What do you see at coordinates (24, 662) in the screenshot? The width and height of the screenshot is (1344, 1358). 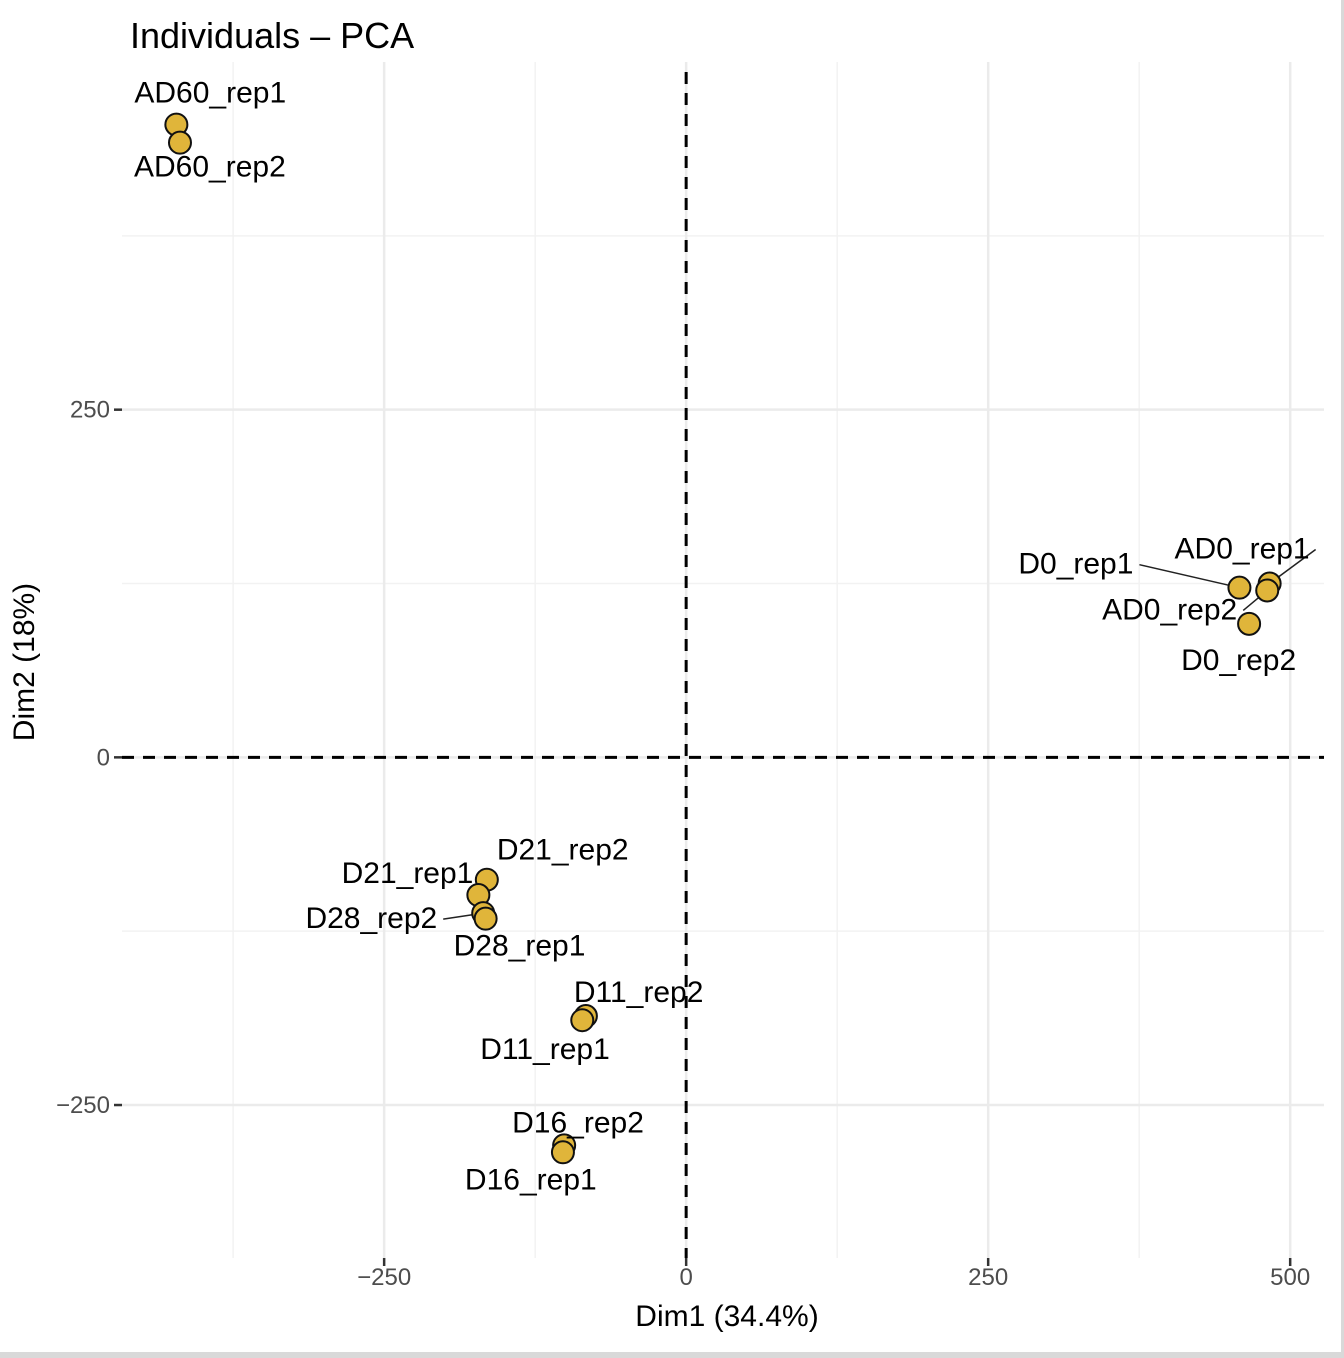 I see `y-axis-title: Dim2 (18%)` at bounding box center [24, 662].